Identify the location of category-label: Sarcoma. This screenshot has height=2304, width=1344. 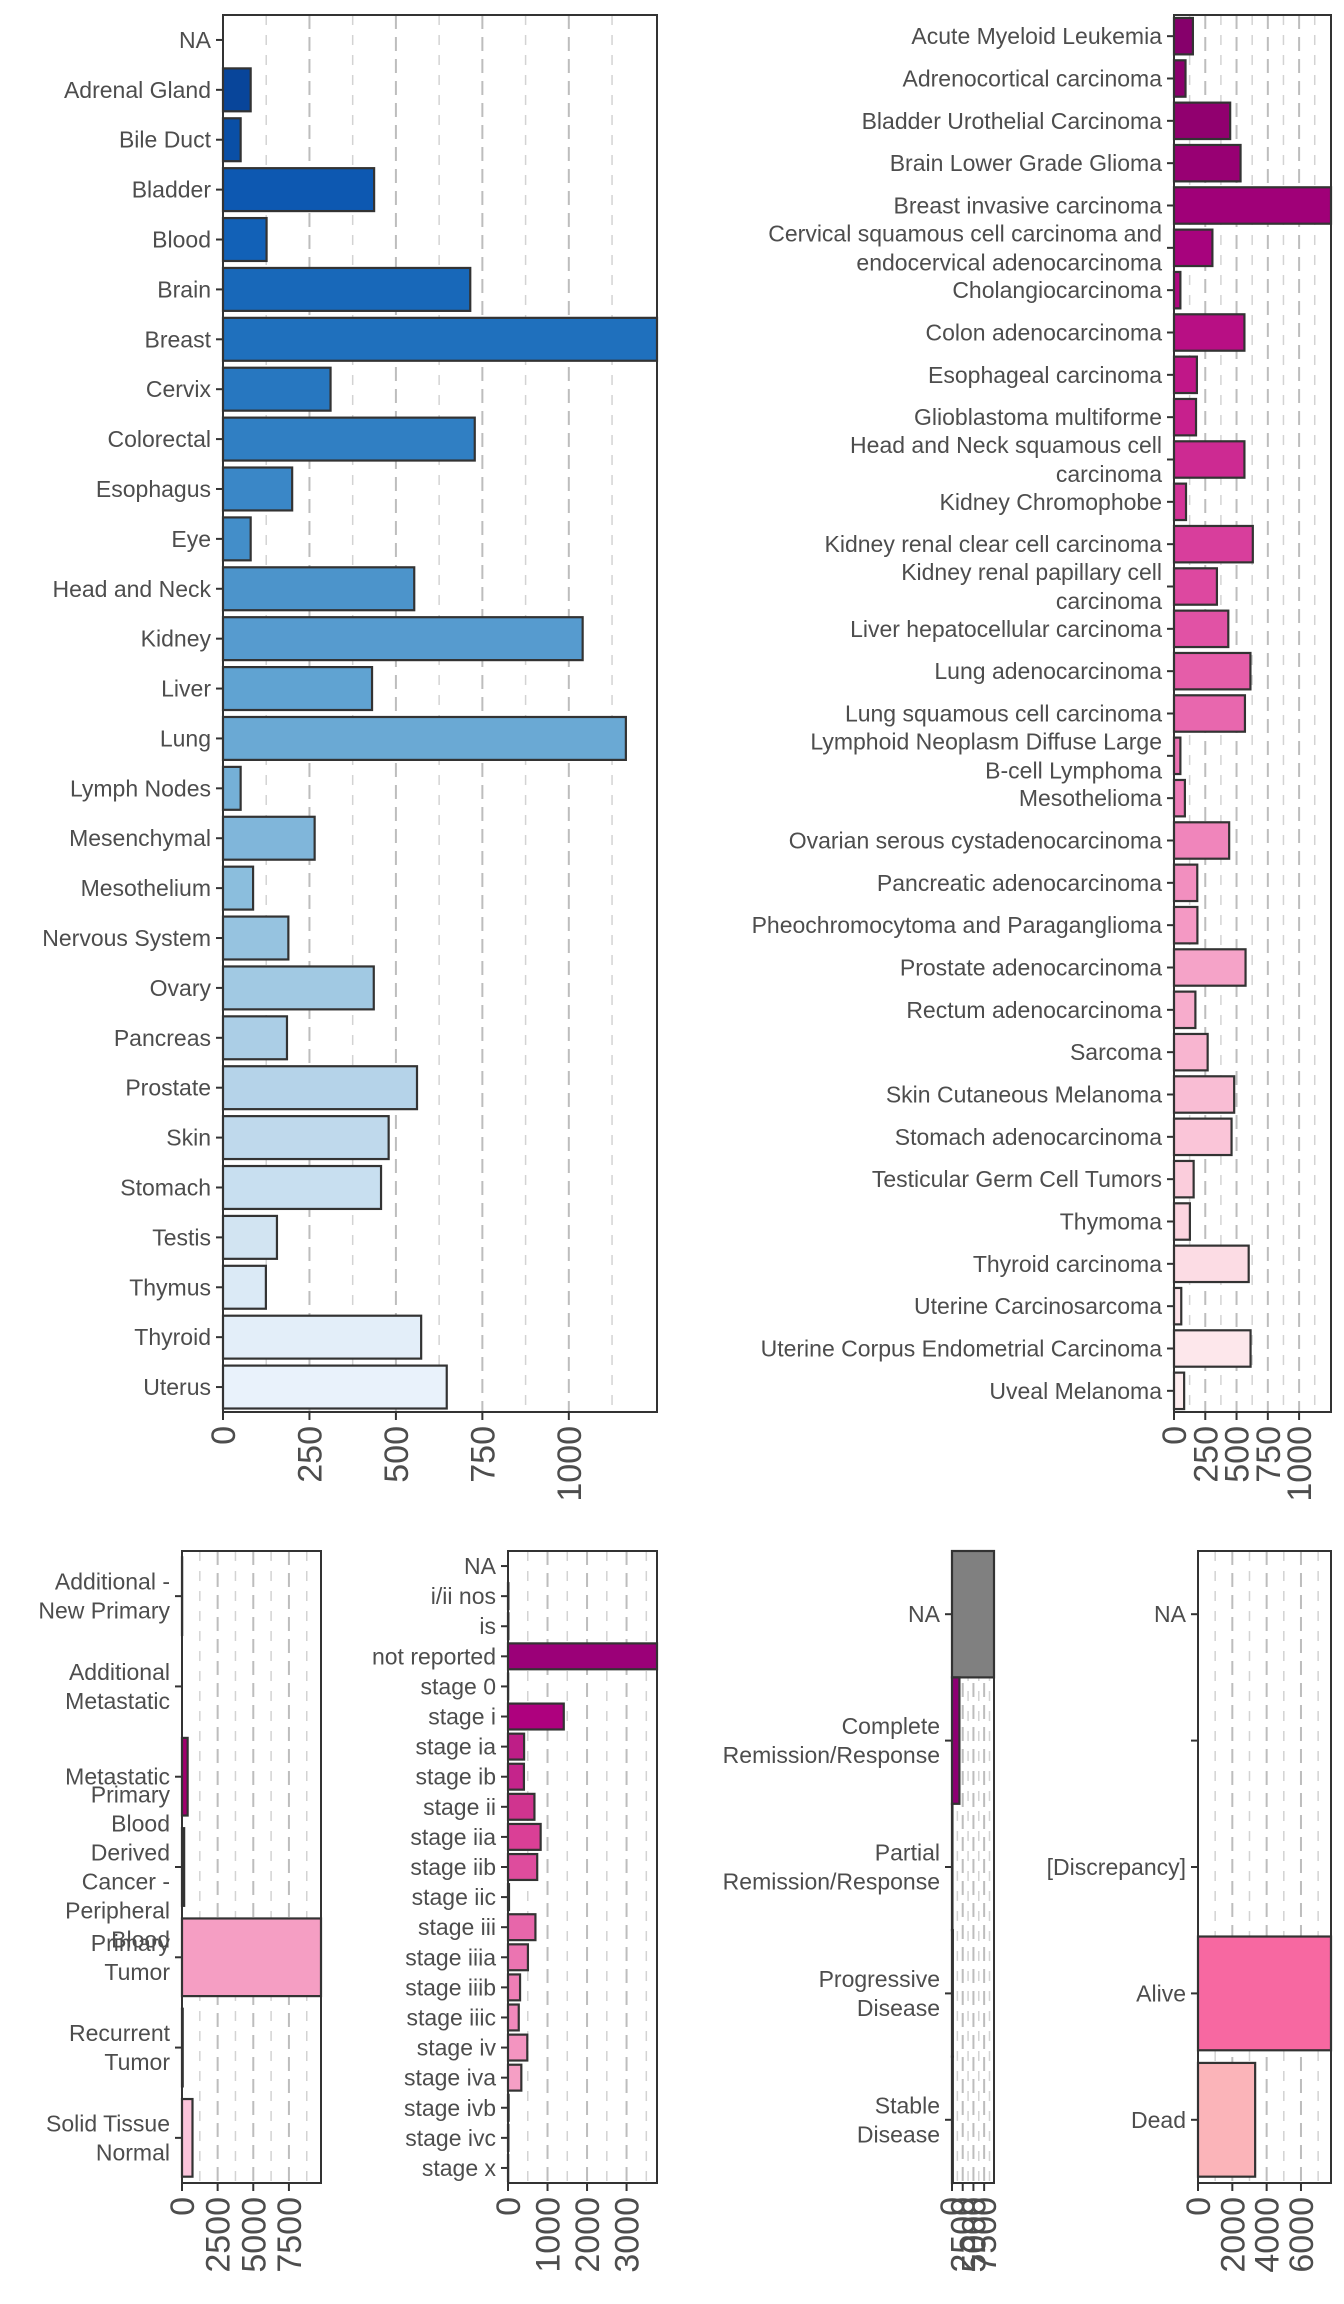
(1116, 1052).